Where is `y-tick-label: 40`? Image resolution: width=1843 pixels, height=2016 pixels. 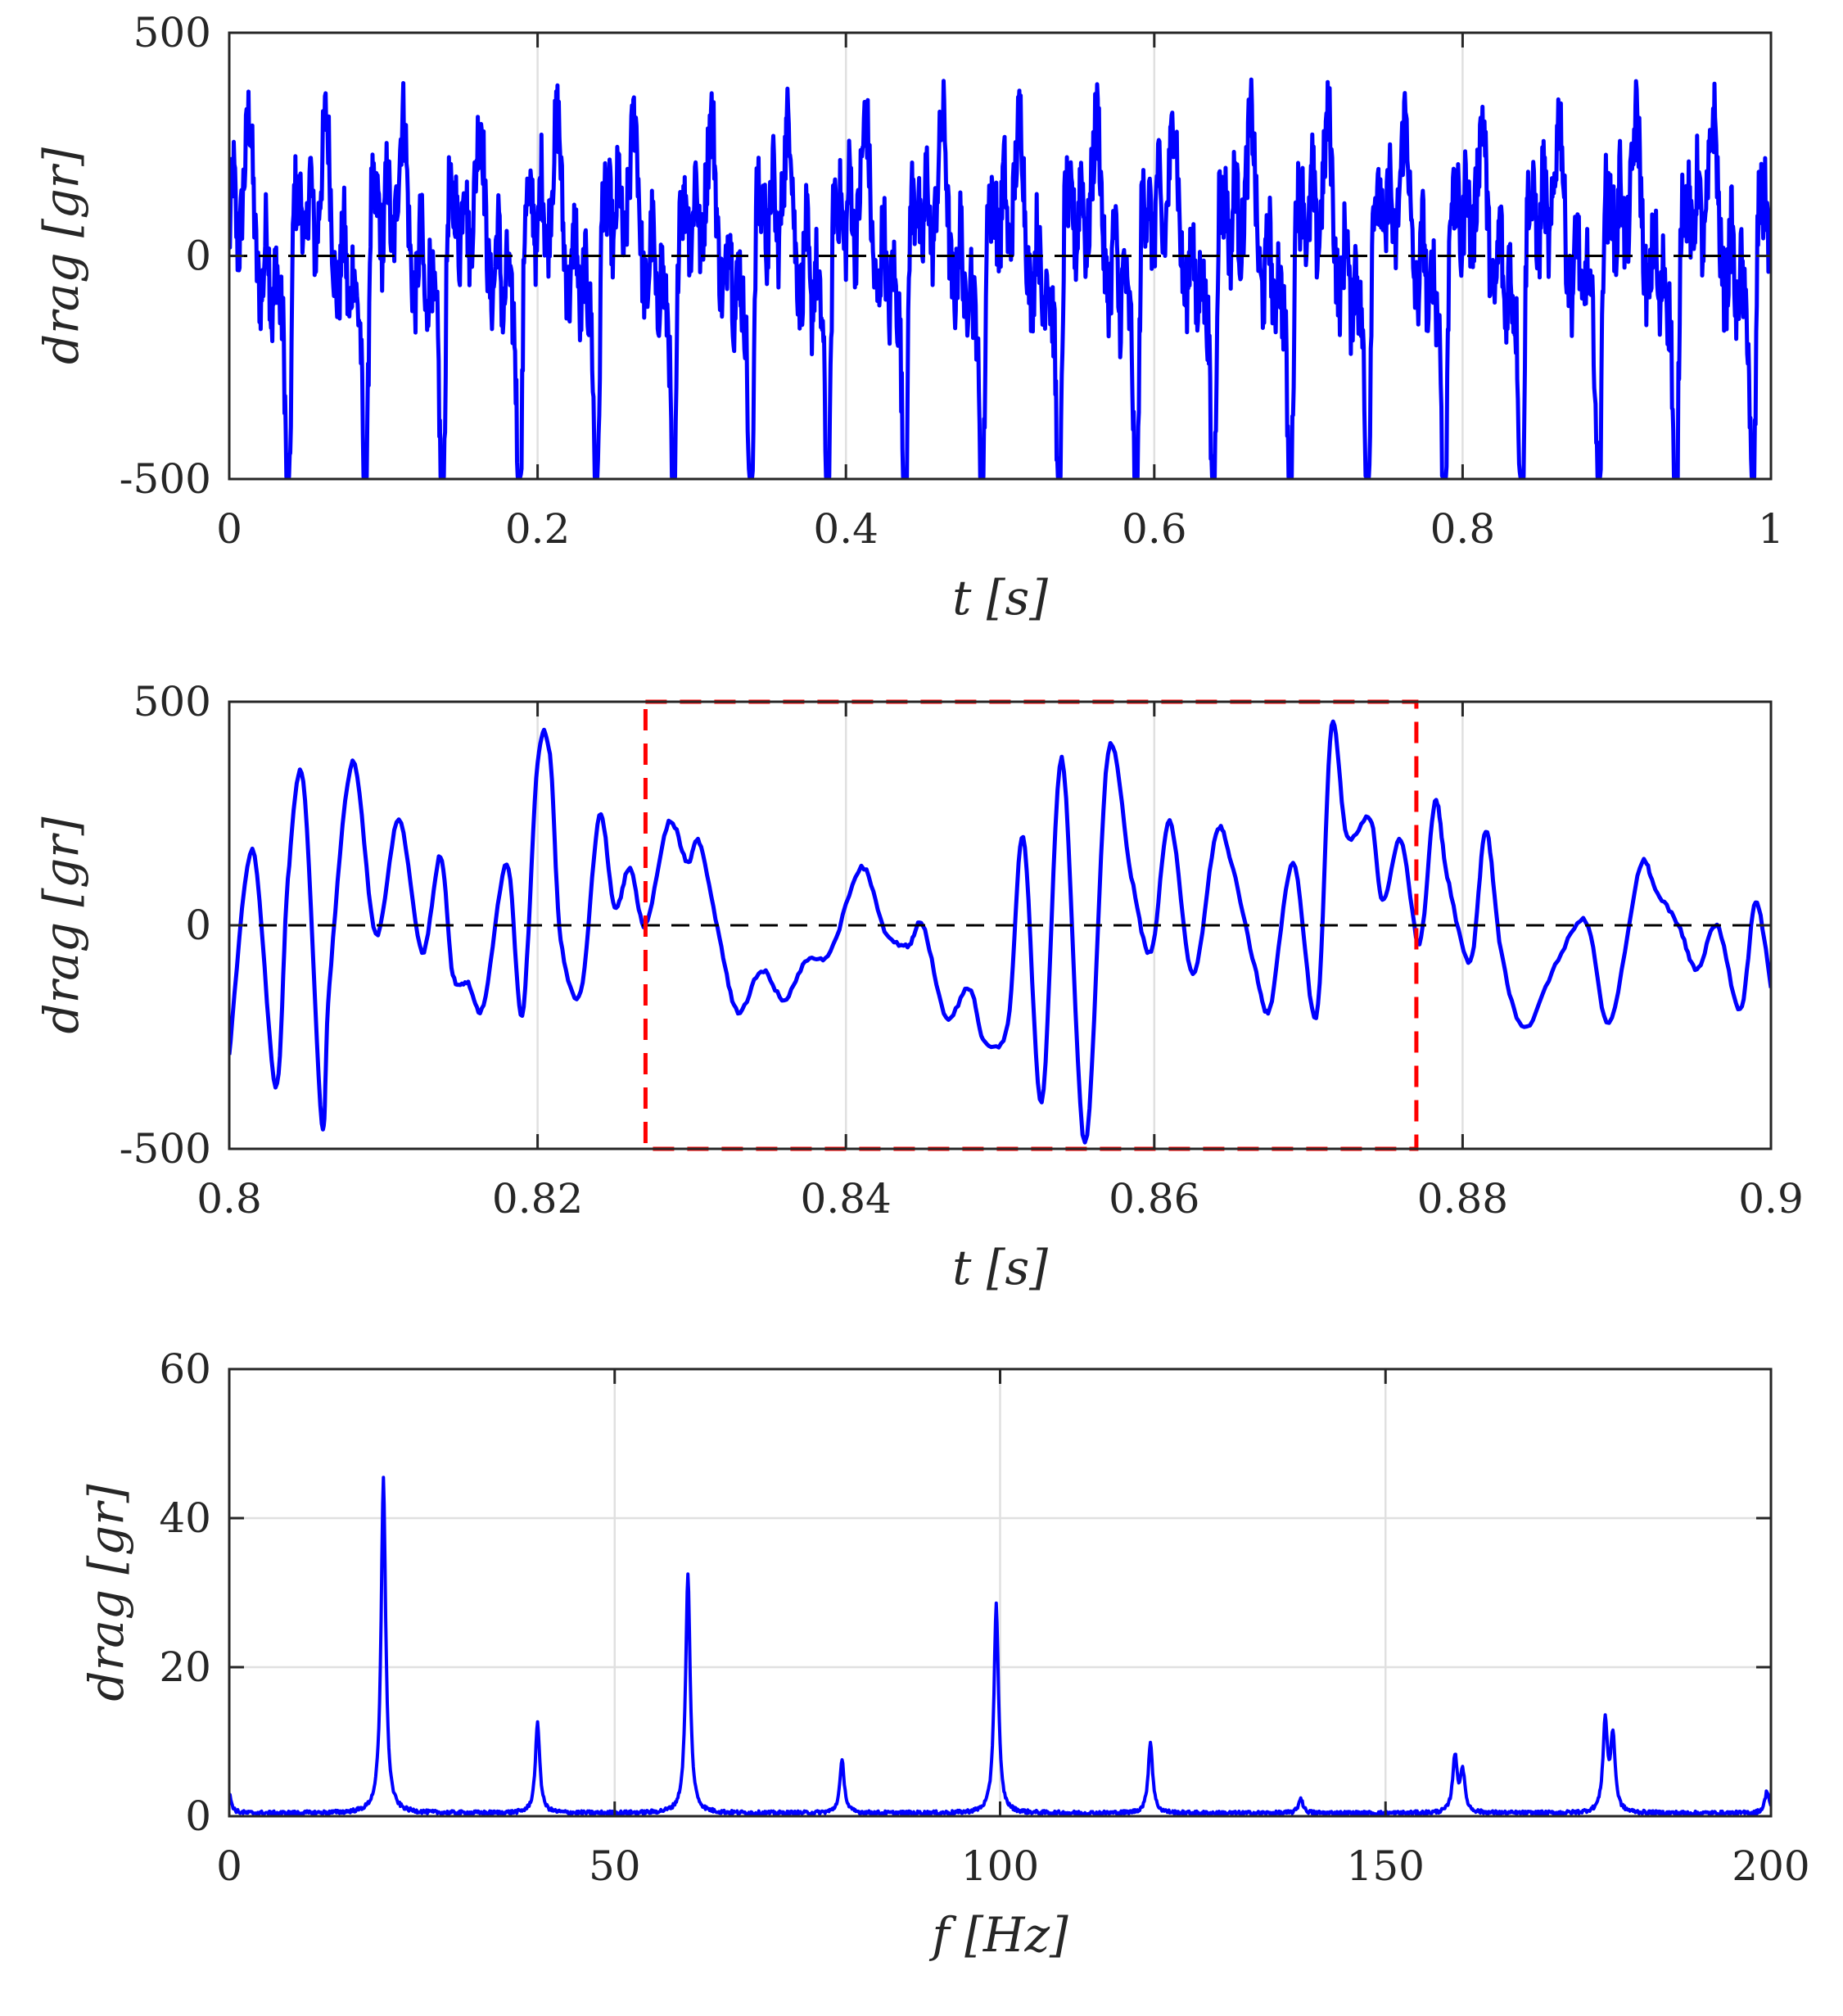
y-tick-label: 40 is located at coordinates (185, 1518).